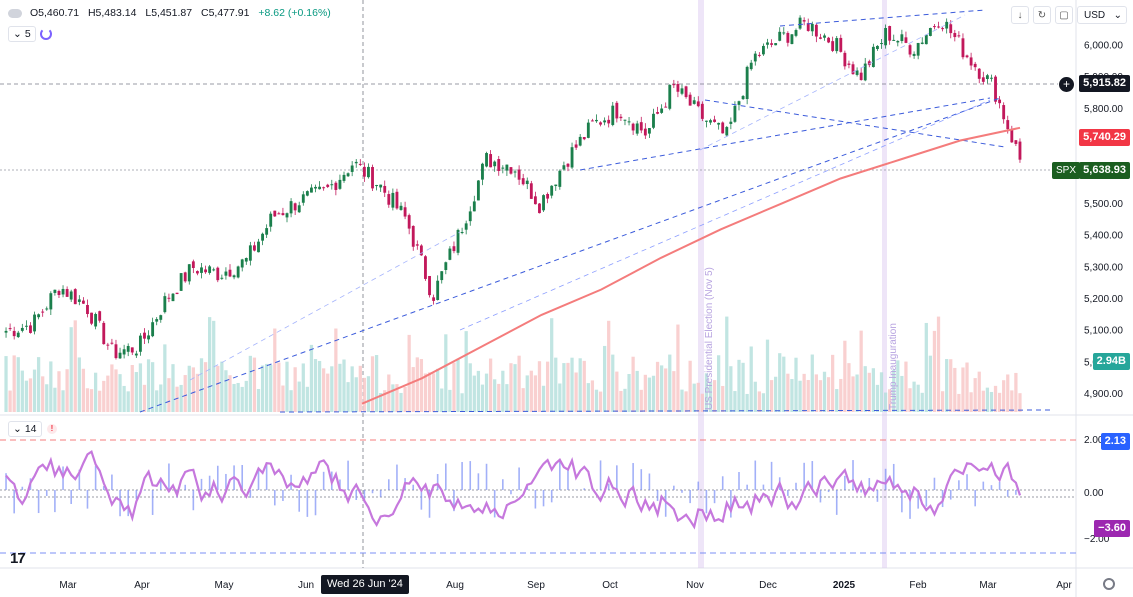 The image size is (1133, 597). What do you see at coordinates (1042, 15) in the screenshot?
I see `reload-icon: ↻` at bounding box center [1042, 15].